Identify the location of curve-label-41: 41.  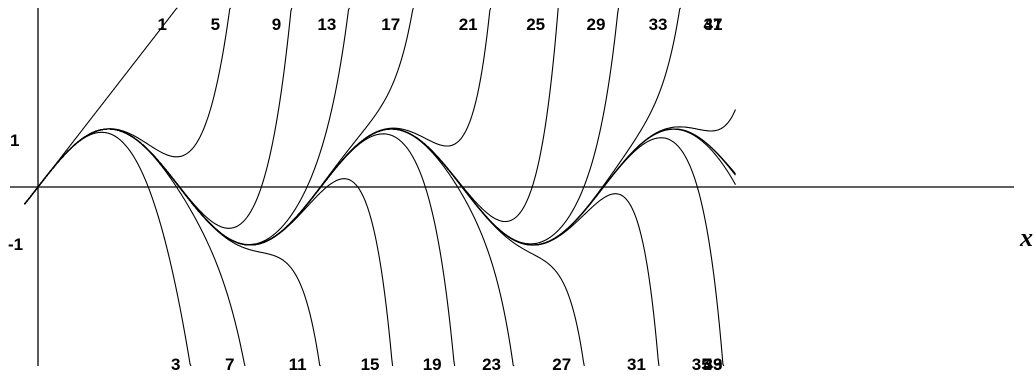
(713, 24).